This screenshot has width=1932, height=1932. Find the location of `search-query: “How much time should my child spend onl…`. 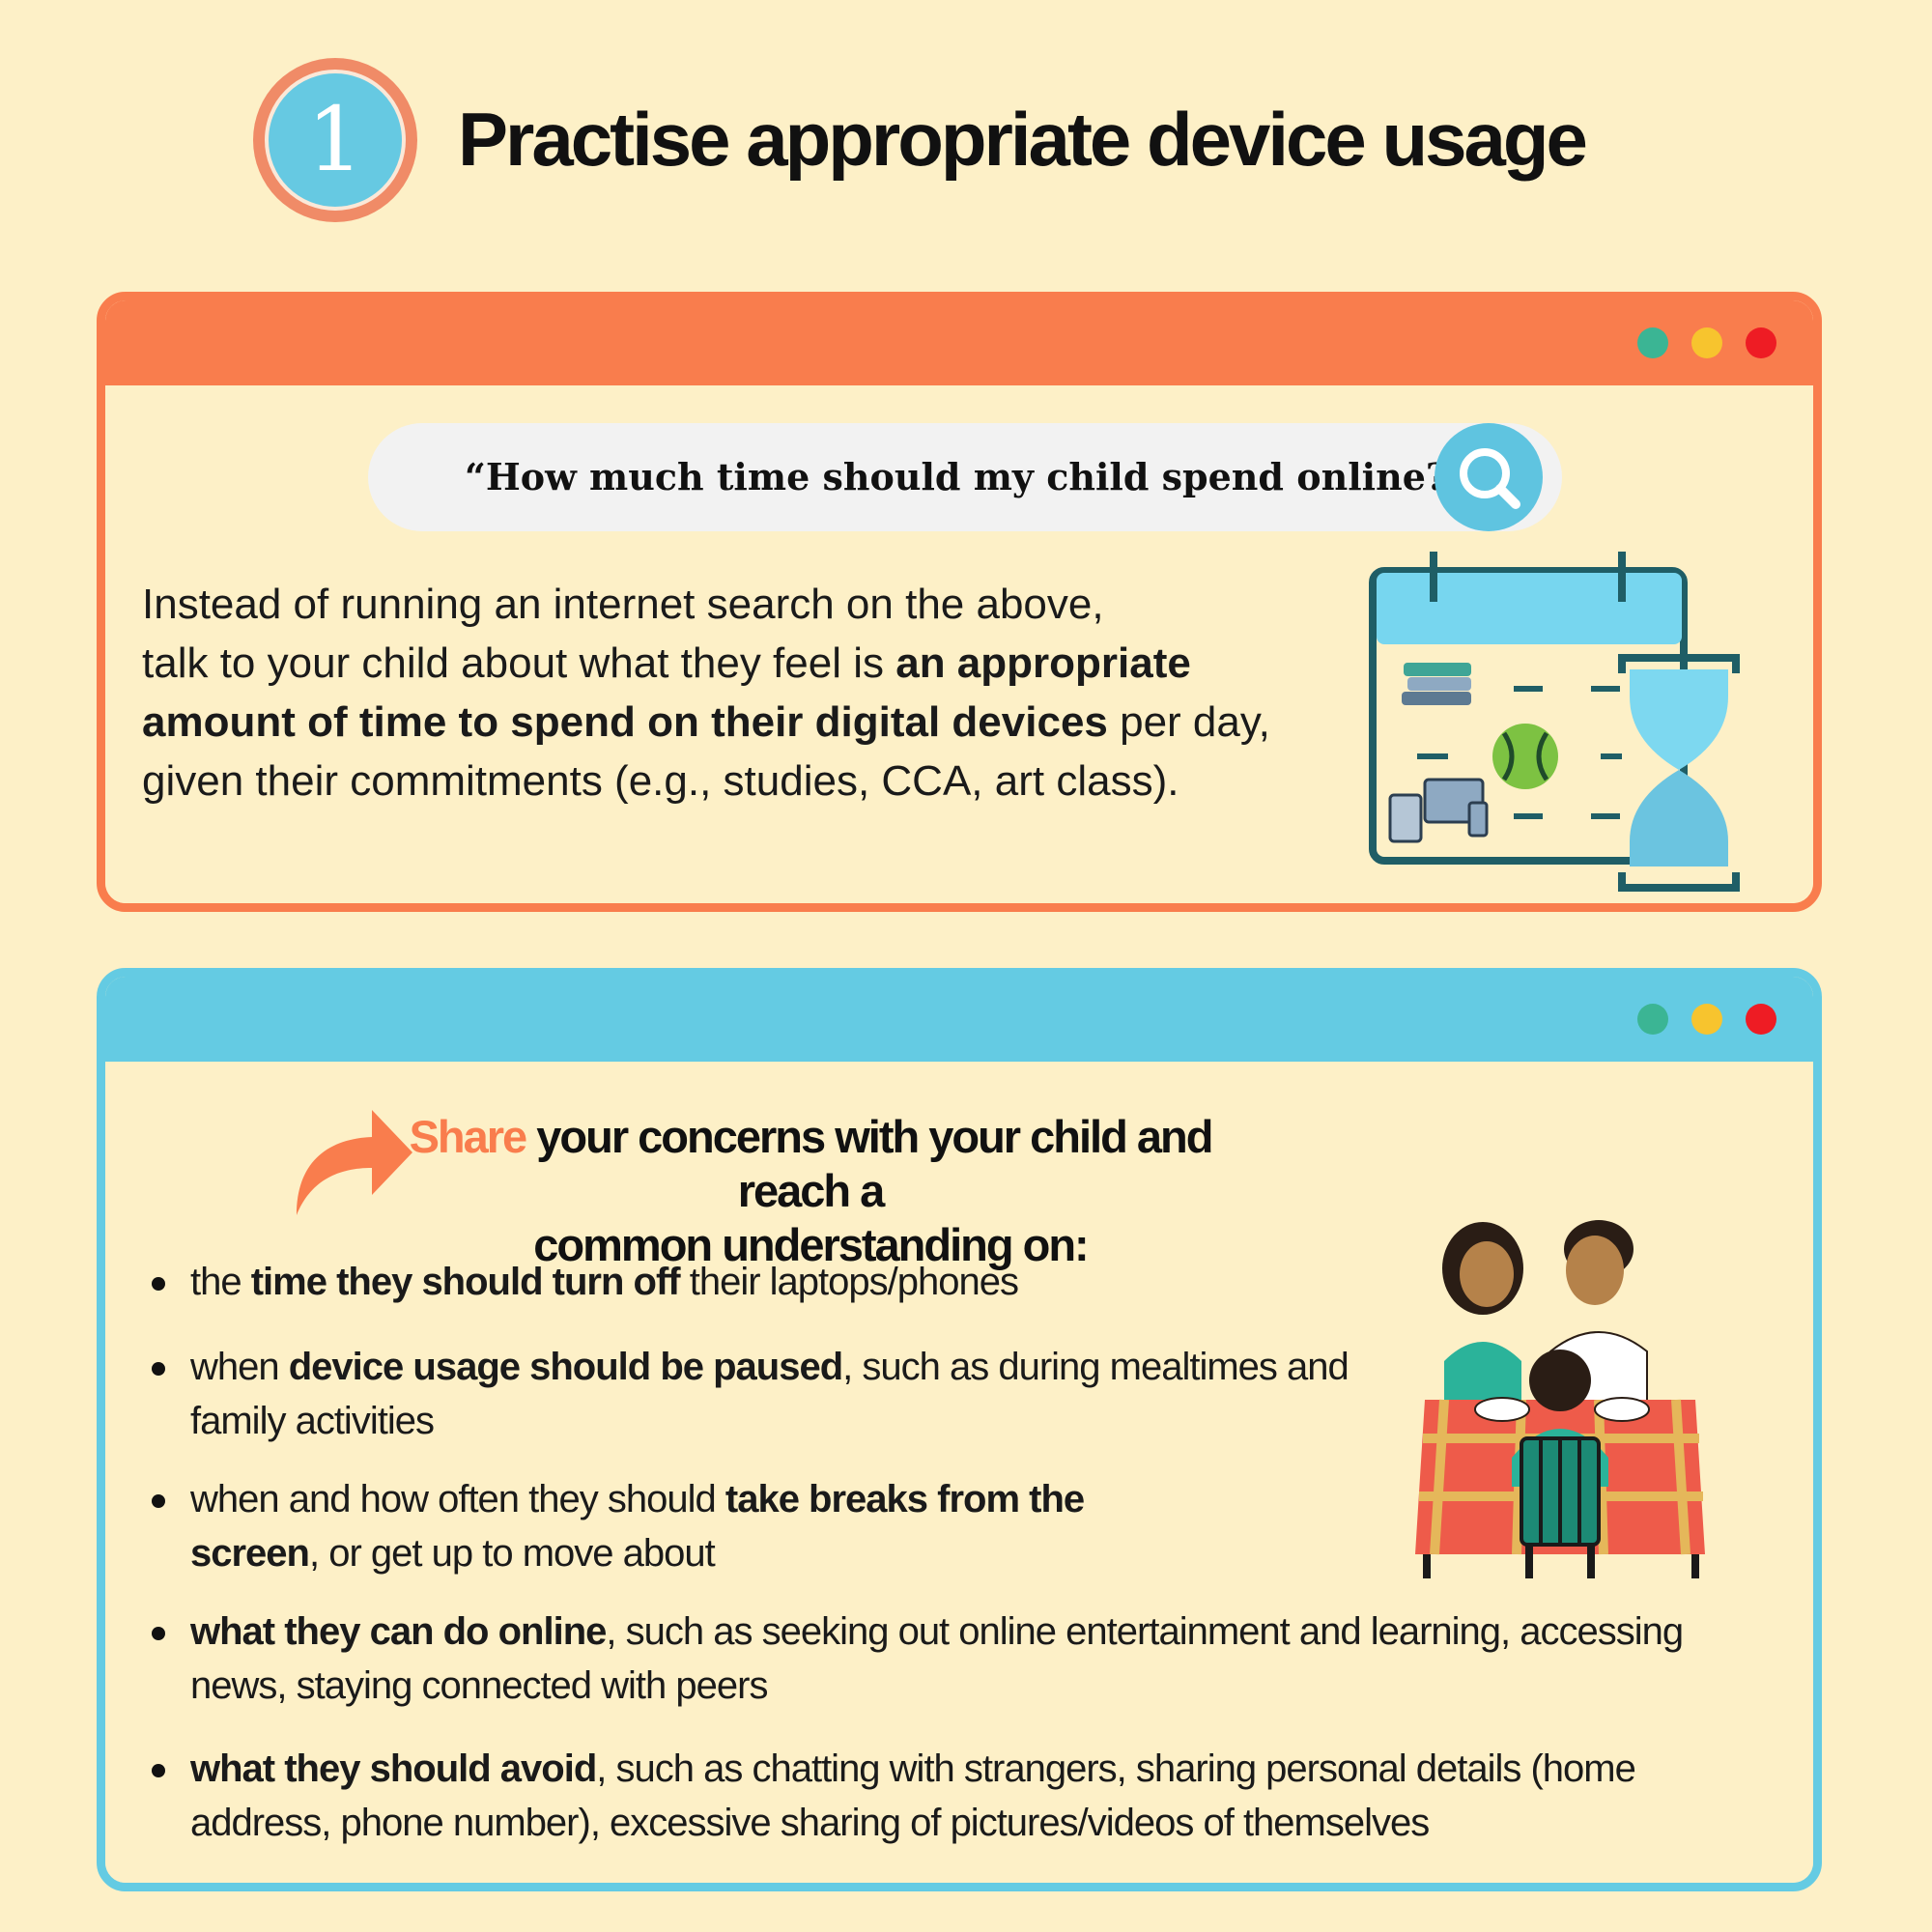

search-query: “How much time should my child spend onl… is located at coordinates (967, 476).